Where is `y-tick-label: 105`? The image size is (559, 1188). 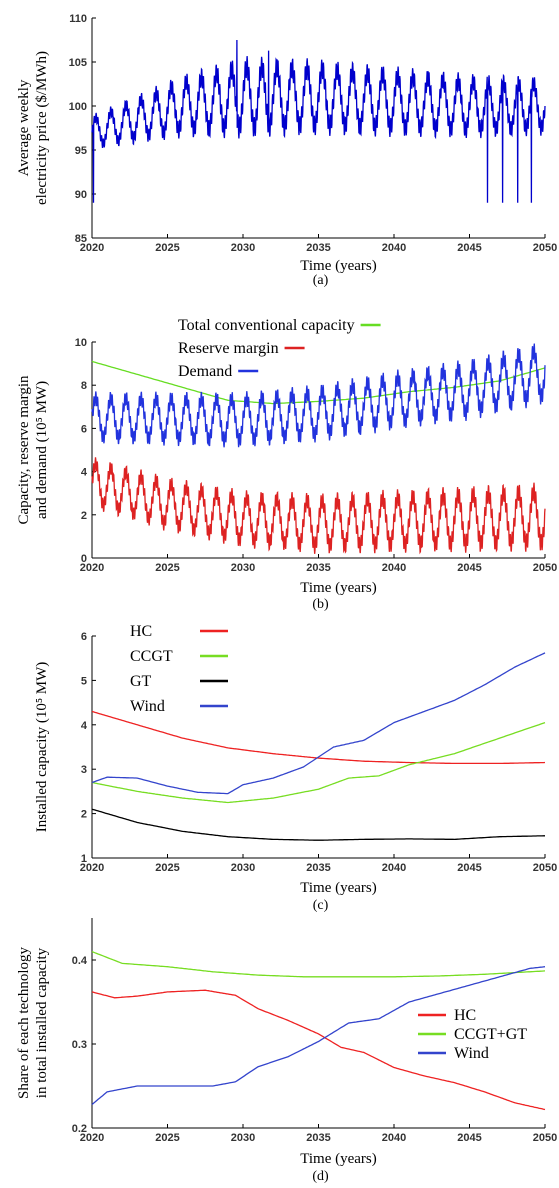
y-tick-label: 105 is located at coordinates (78, 63).